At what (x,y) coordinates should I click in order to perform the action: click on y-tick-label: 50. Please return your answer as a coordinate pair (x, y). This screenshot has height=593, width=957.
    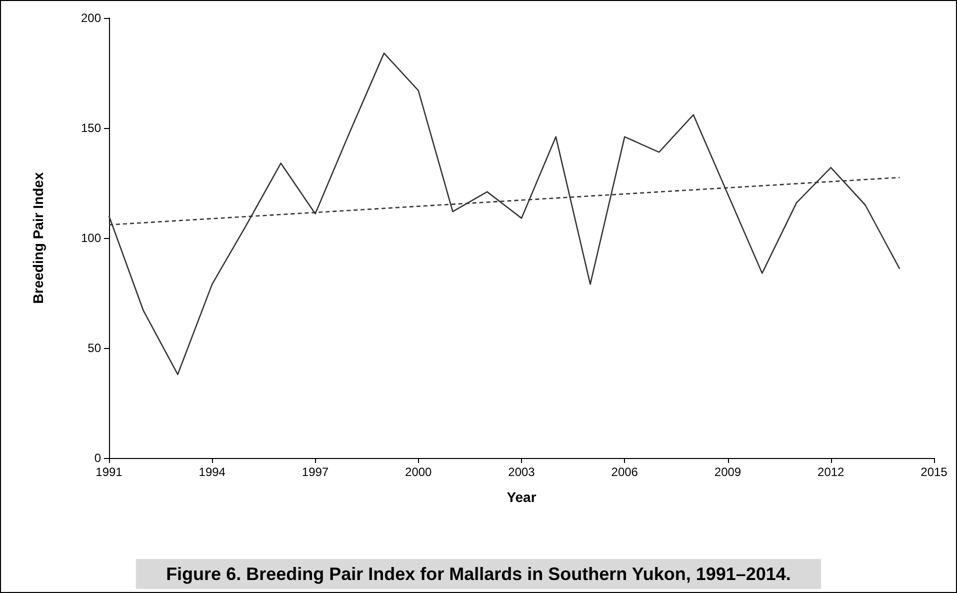
    Looking at the image, I should click on (95, 348).